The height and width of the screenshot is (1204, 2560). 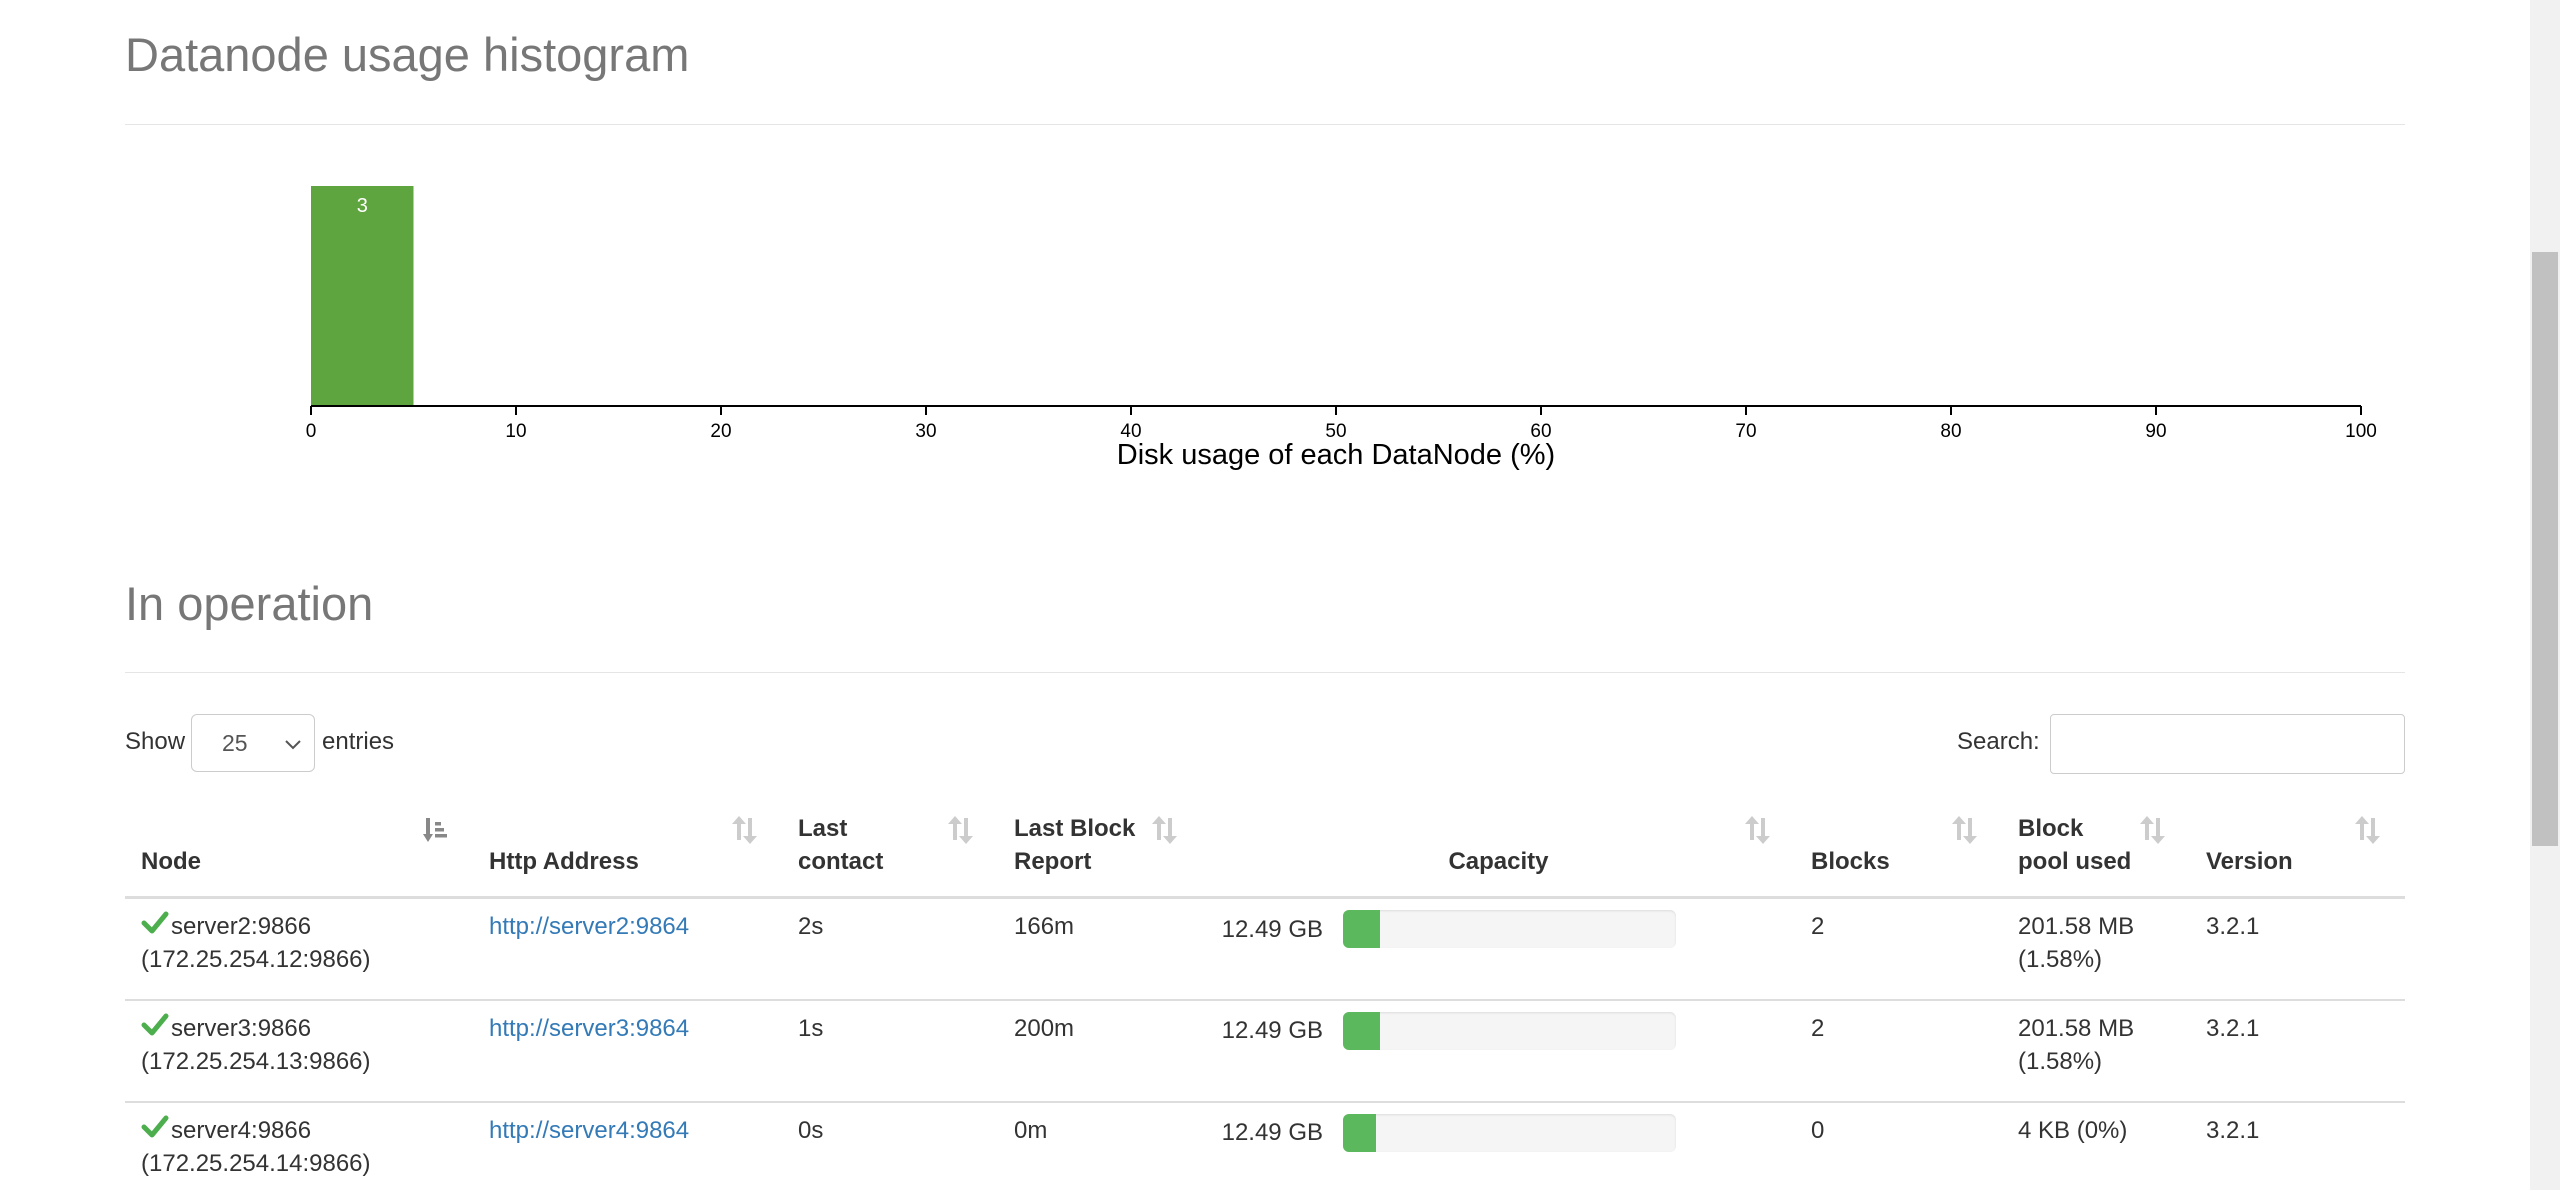 What do you see at coordinates (890, 1152) in the screenshot?
I see `cell-last-contact: 0s` at bounding box center [890, 1152].